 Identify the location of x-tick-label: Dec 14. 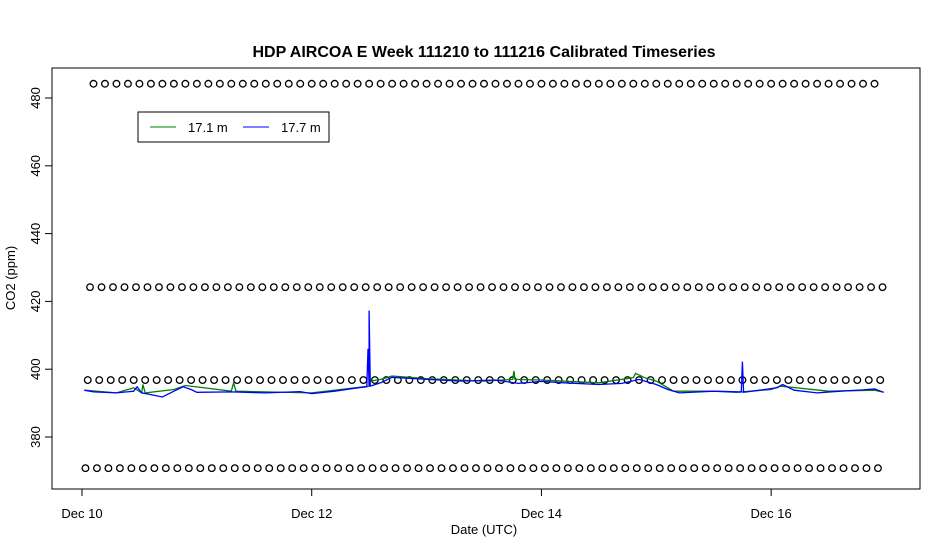
(541, 513).